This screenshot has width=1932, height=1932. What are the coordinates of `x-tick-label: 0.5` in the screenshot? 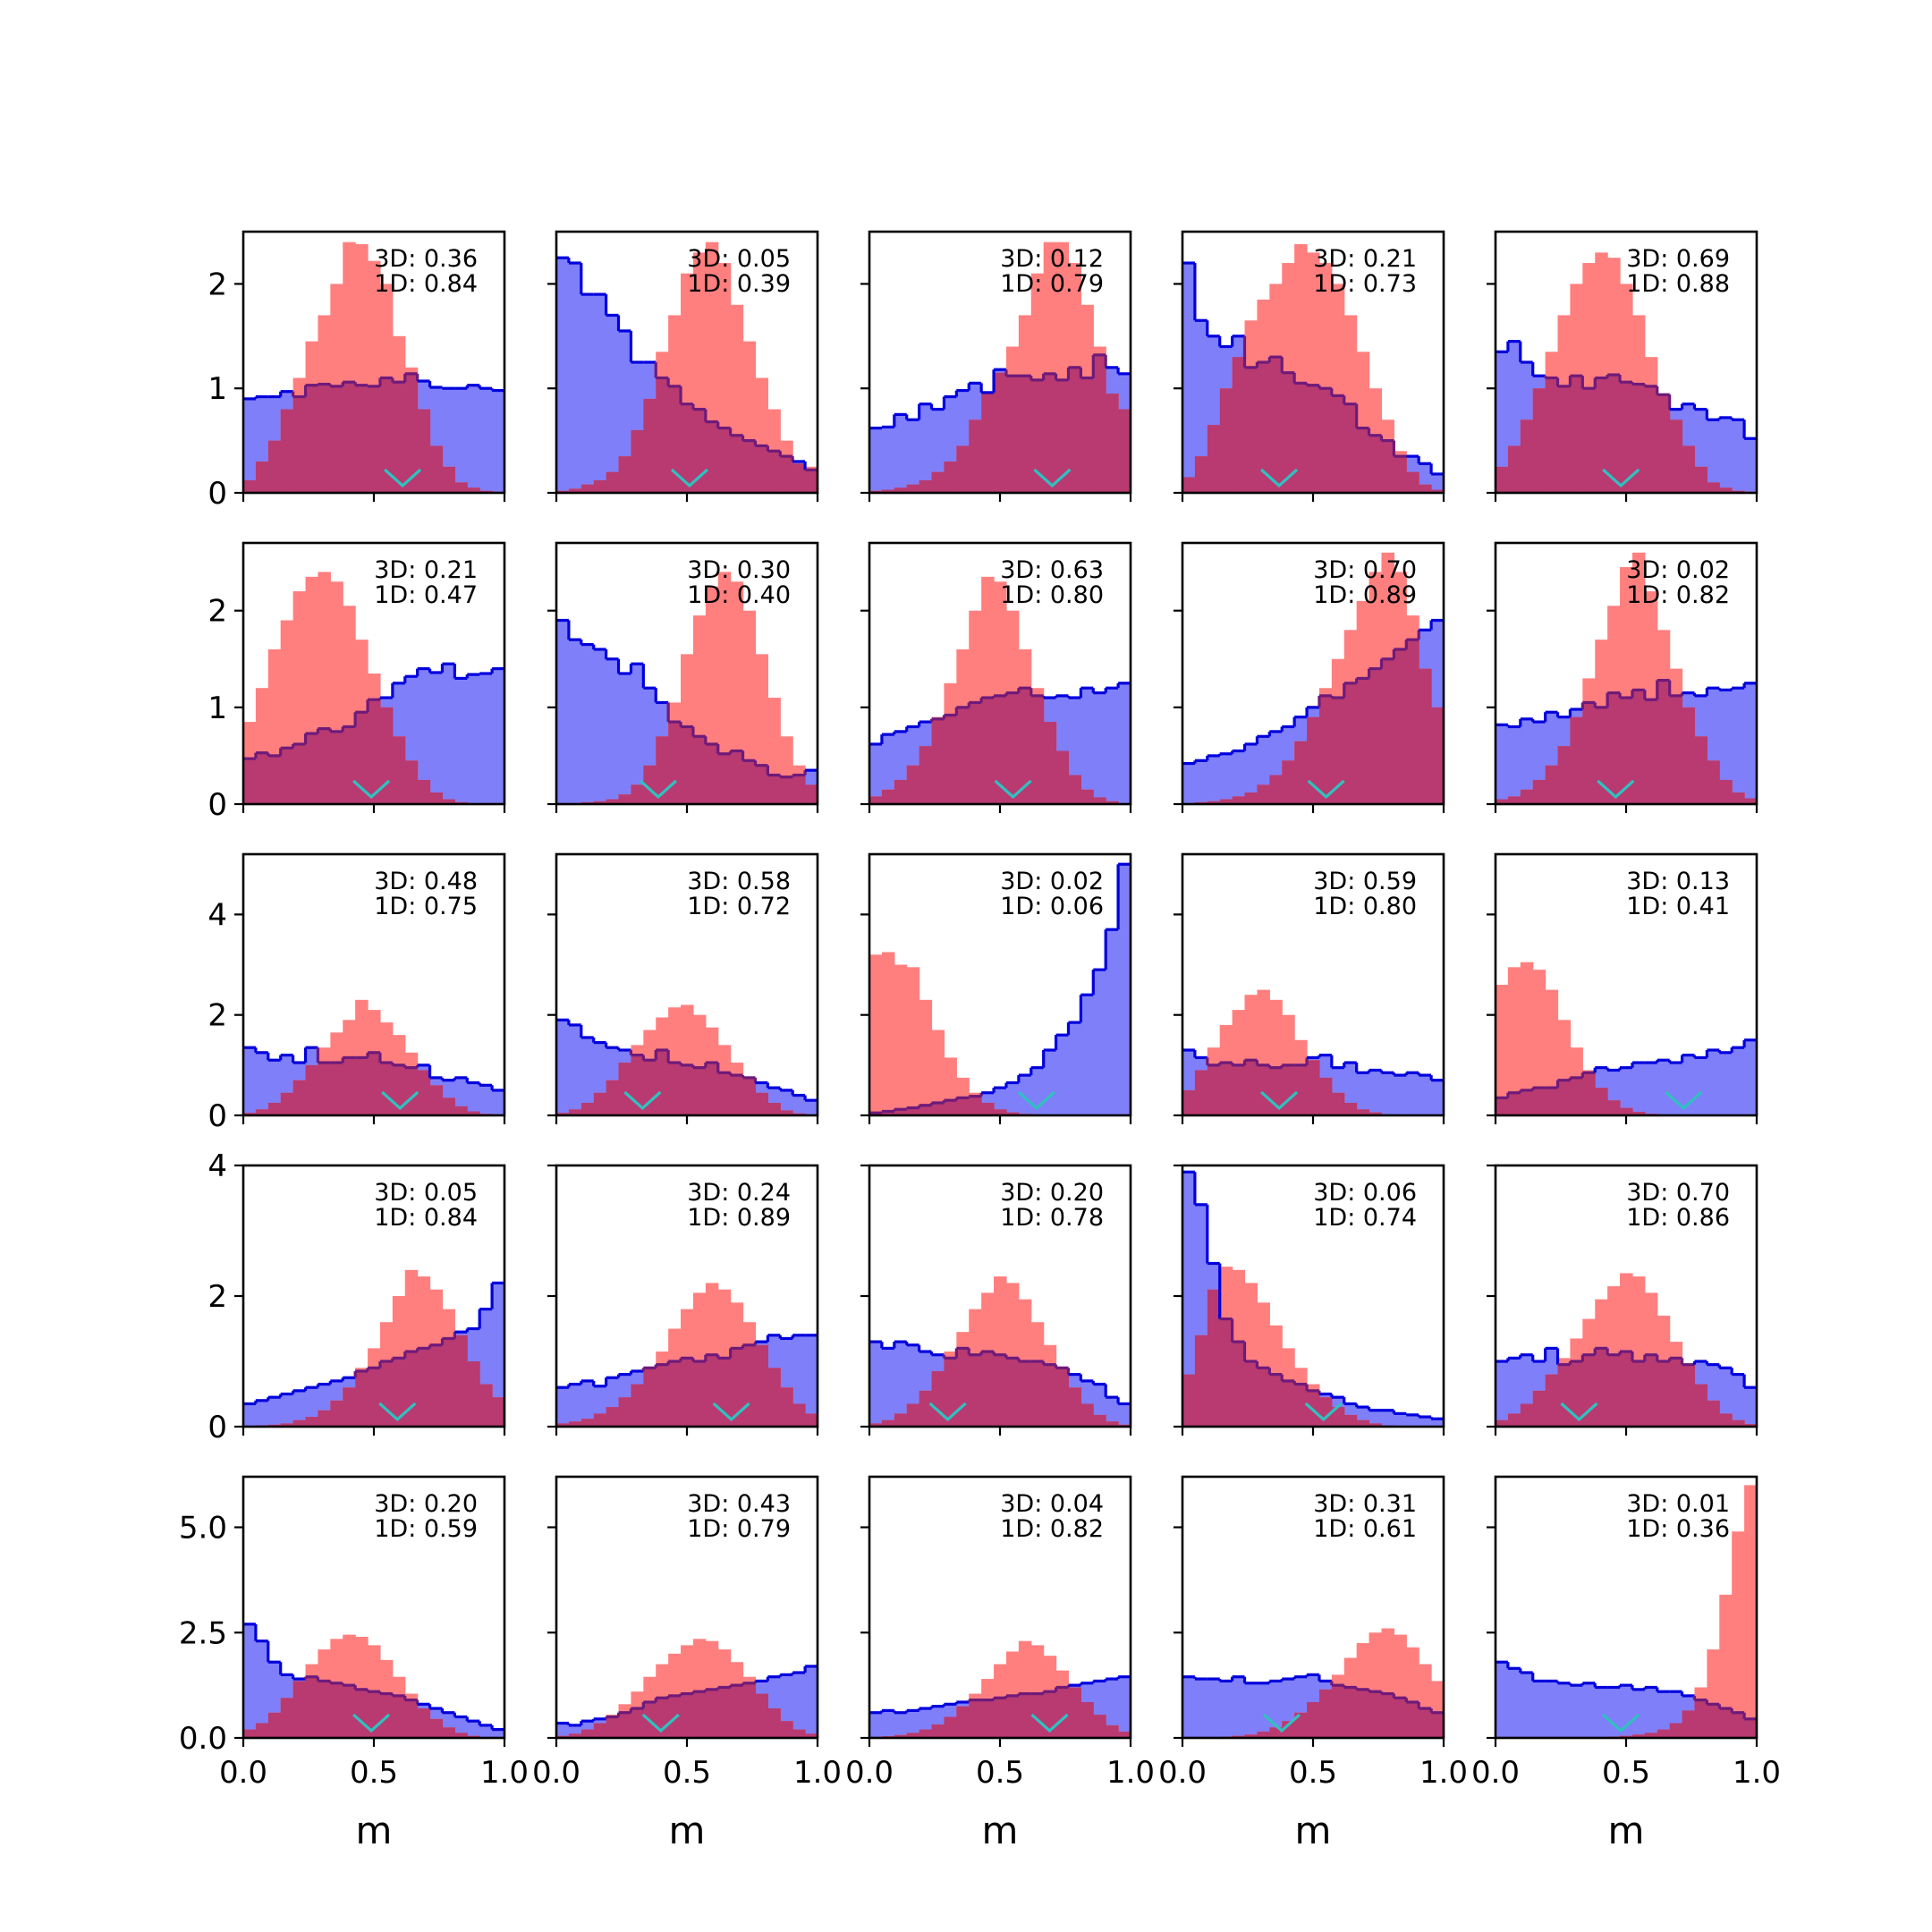 It's located at (374, 1773).